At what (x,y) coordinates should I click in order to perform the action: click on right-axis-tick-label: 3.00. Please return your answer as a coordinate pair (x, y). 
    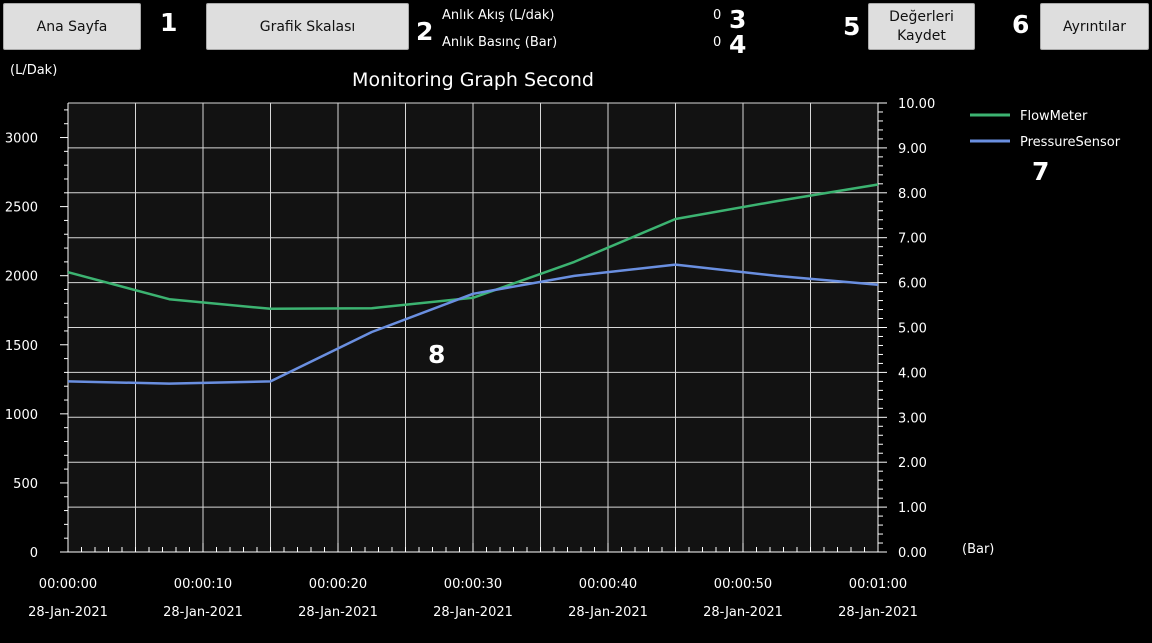
    Looking at the image, I should click on (912, 418).